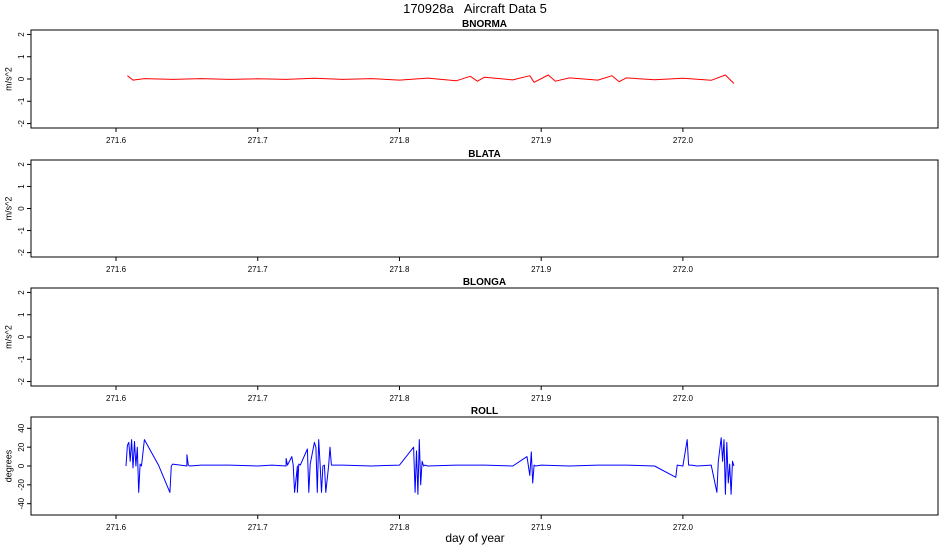 Image resolution: width=950 pixels, height=550 pixels. What do you see at coordinates (8, 337) in the screenshot?
I see `blonga-y-axis-label: m/s^2` at bounding box center [8, 337].